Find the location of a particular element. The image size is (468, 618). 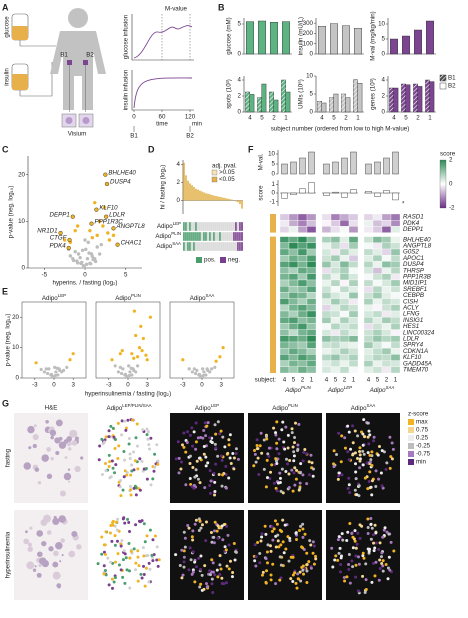

colorbar is located at coordinates (443, 184).